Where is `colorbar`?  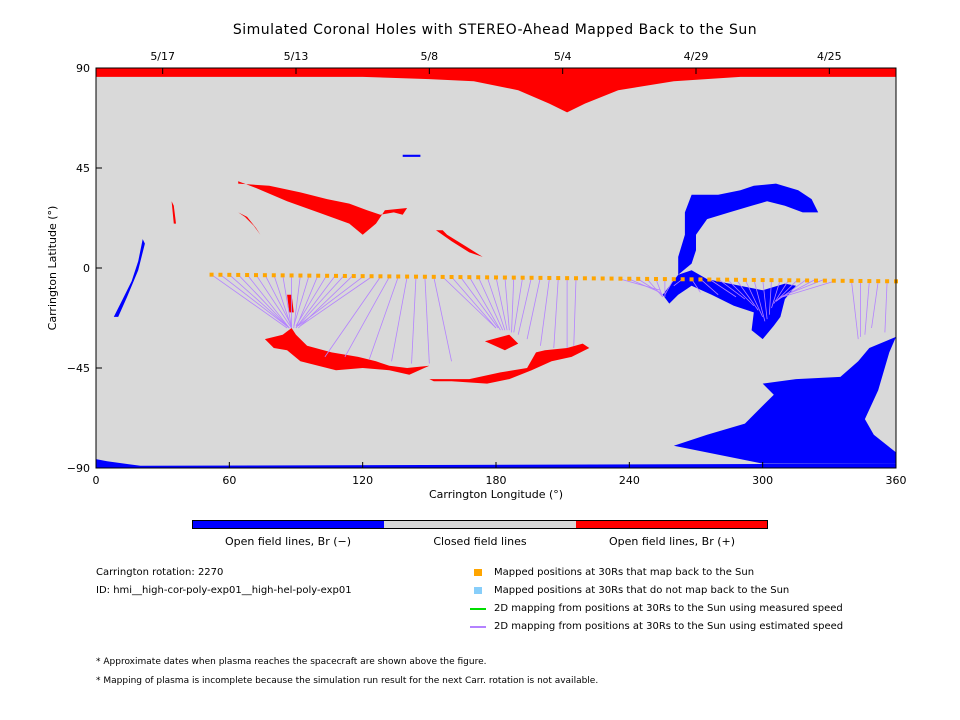 colorbar is located at coordinates (480, 524).